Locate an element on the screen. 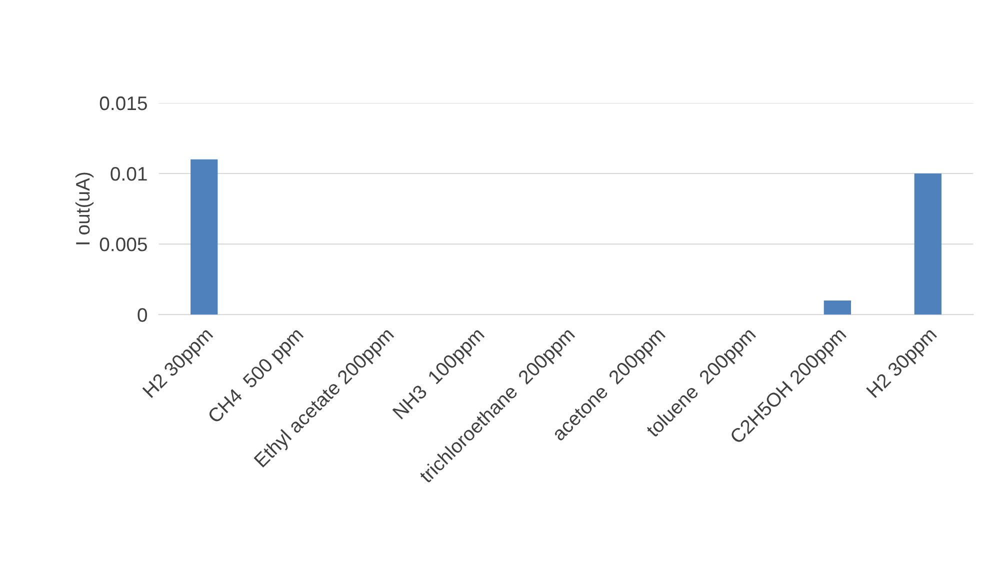  y-tick-label: 0.015 is located at coordinates (123, 103).